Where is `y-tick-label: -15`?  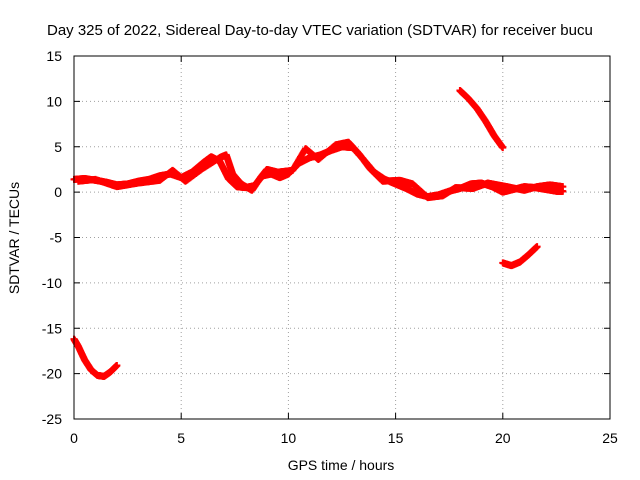
y-tick-label: -15 is located at coordinates (52, 328).